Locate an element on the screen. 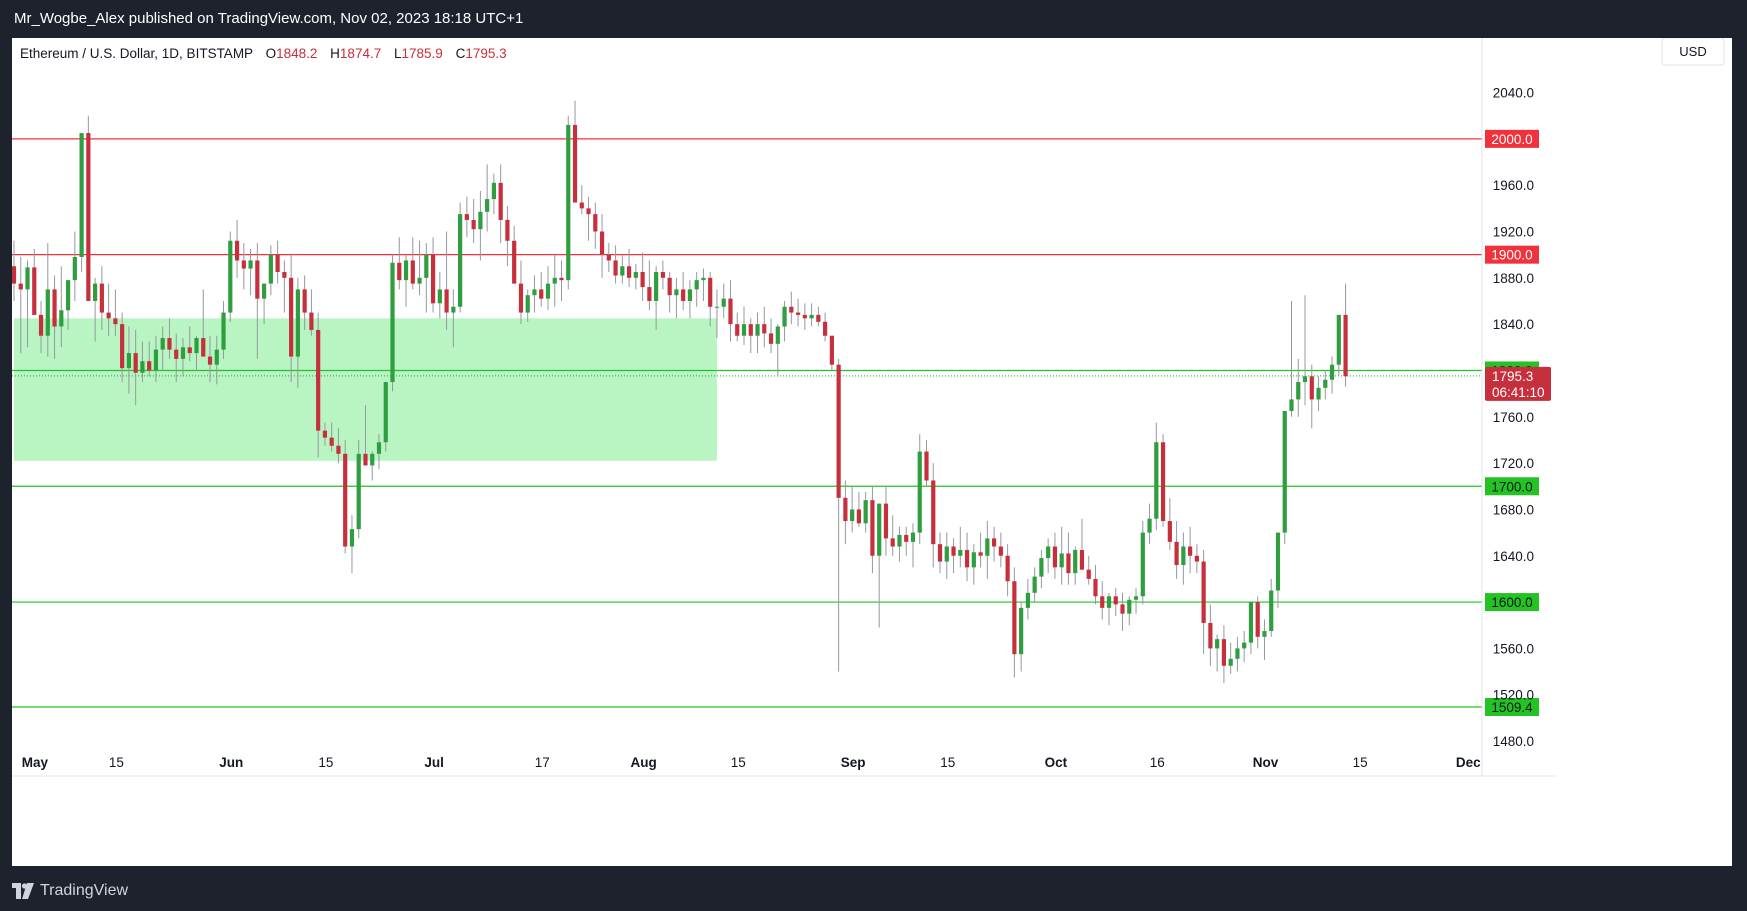 This screenshot has height=911, width=1747. footer-brand: TradingView is located at coordinates (70, 891).